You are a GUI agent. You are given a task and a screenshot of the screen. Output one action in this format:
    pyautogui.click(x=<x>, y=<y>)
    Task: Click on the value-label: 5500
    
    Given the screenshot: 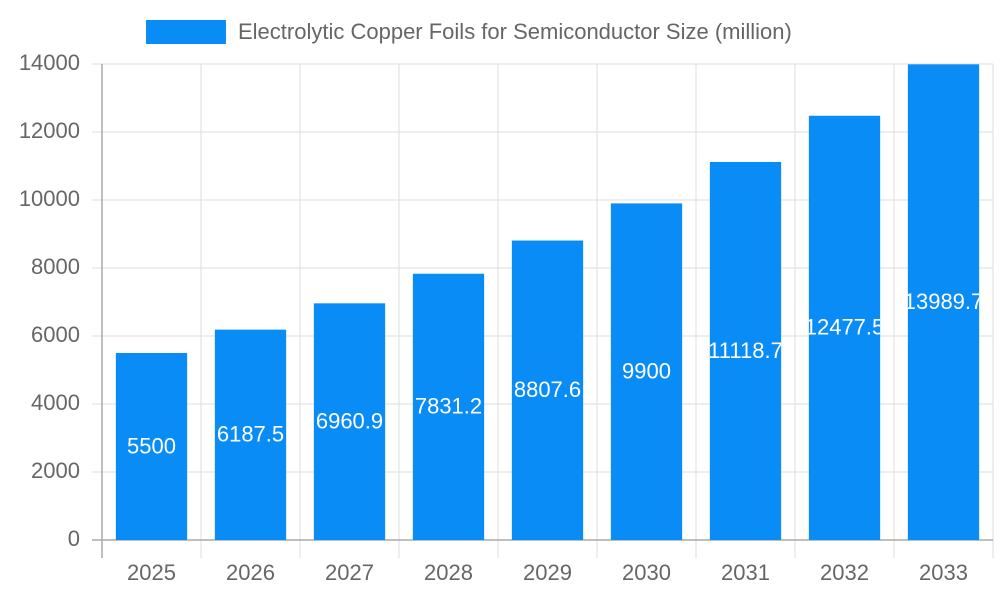 What is the action you would take?
    pyautogui.click(x=151, y=445)
    